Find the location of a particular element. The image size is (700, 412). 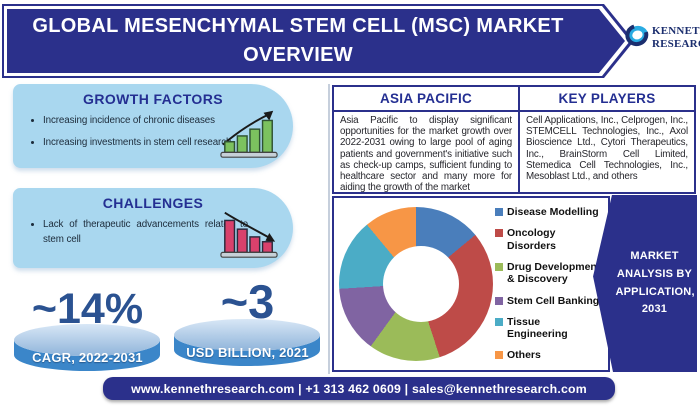

column-divider is located at coordinates (329, 229).